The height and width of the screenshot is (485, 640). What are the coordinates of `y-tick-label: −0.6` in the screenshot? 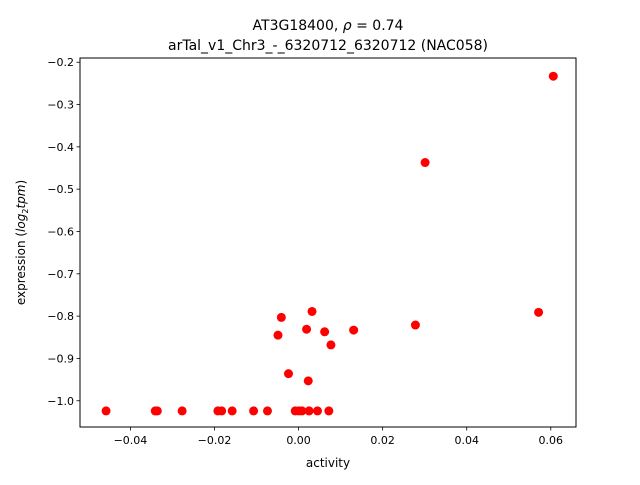 It's located at (60, 231).